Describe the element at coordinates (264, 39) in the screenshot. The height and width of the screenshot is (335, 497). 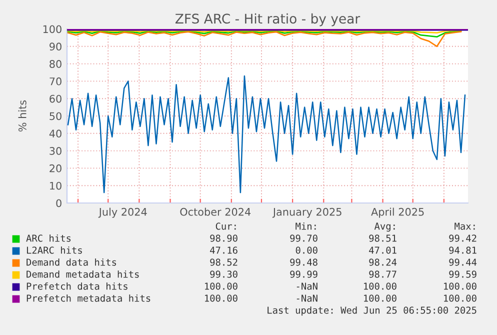
I see `line-series` at that location.